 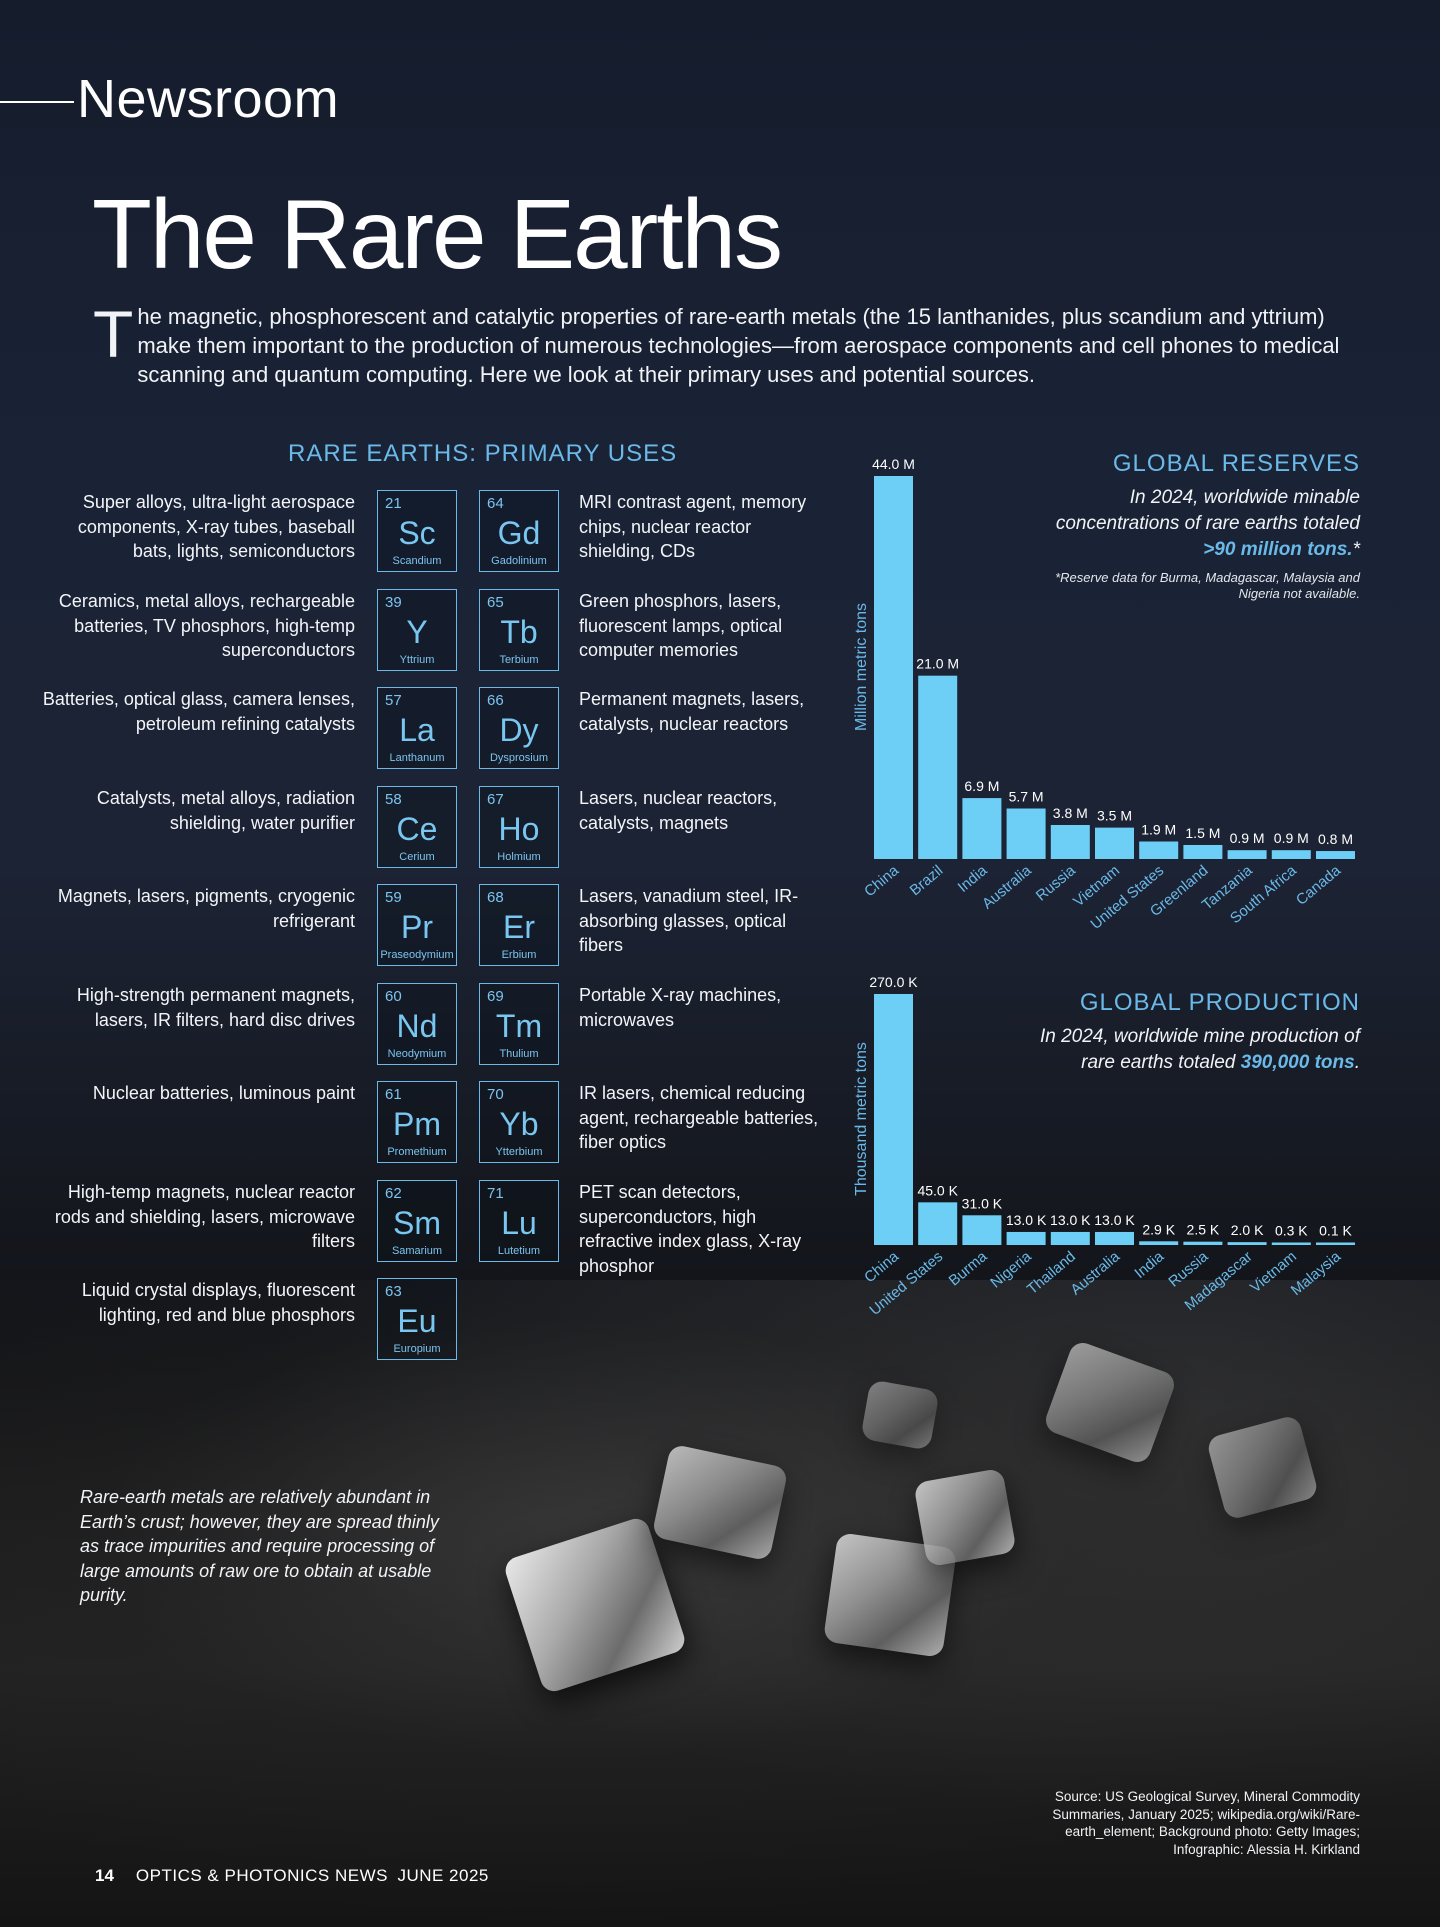 I want to click on y-axis-label: Thousand metric tons, so click(x=861, y=1119).